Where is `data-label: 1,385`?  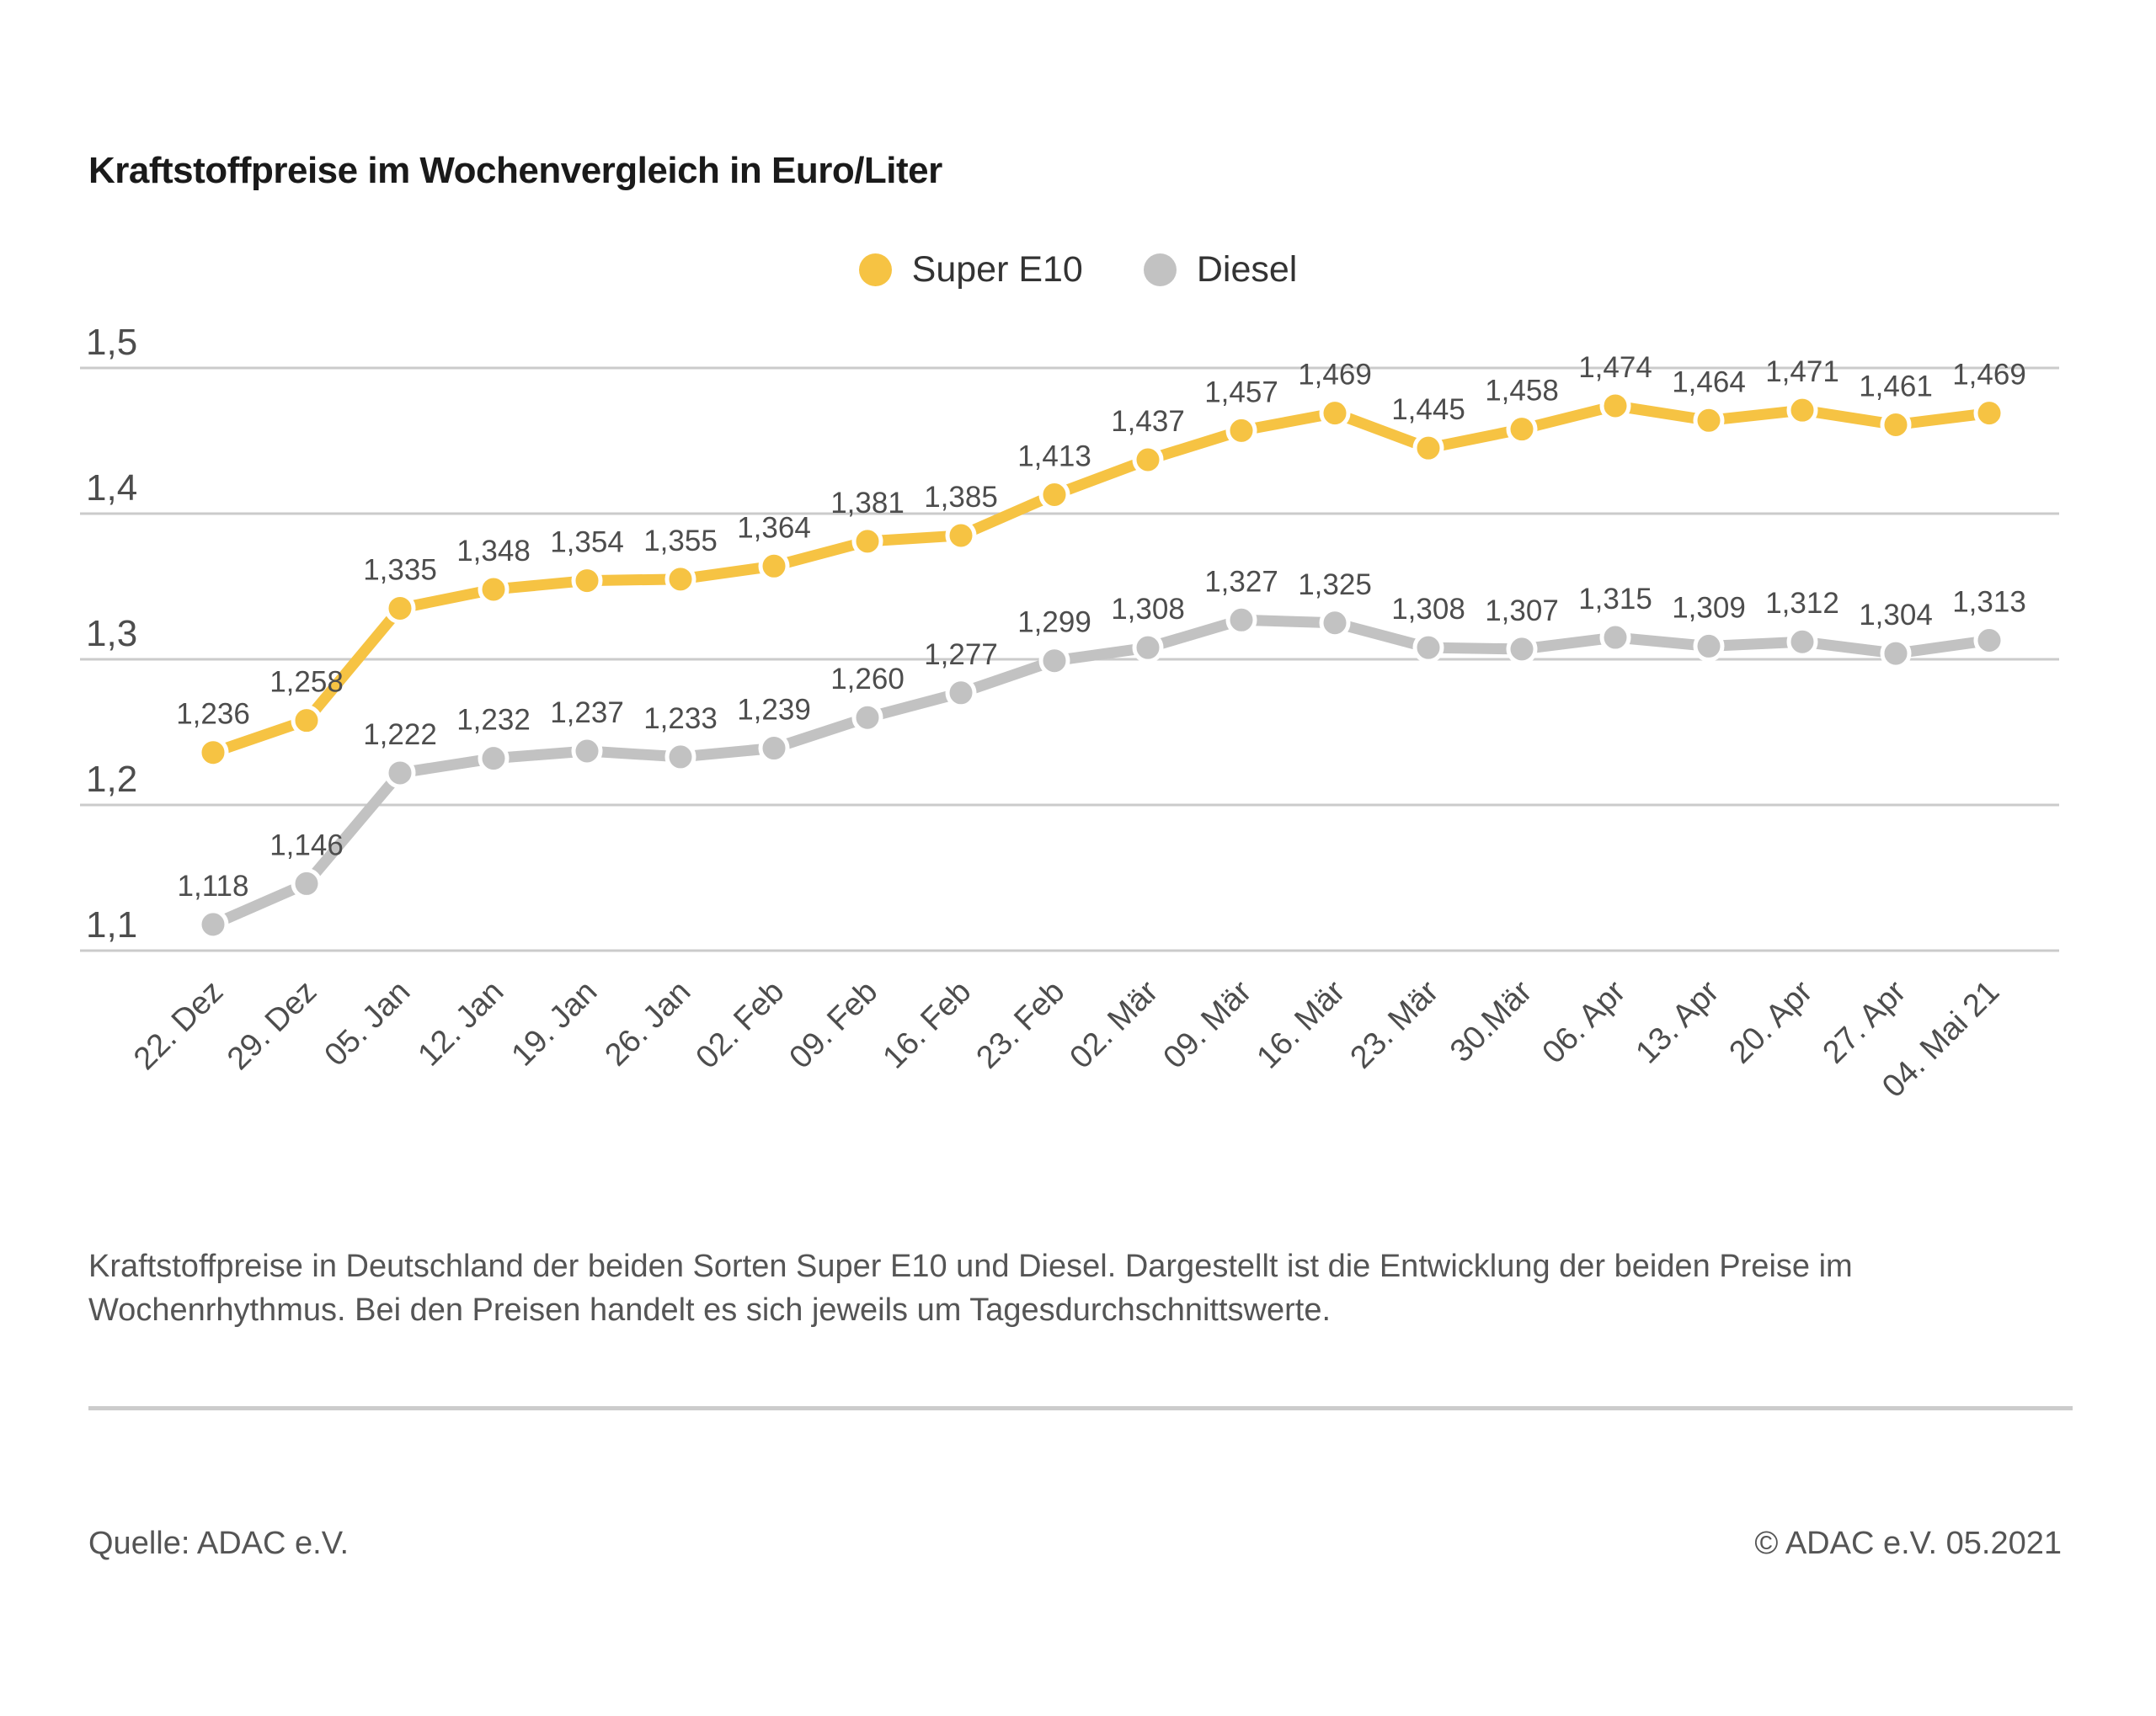
data-label: 1,385 is located at coordinates (961, 497).